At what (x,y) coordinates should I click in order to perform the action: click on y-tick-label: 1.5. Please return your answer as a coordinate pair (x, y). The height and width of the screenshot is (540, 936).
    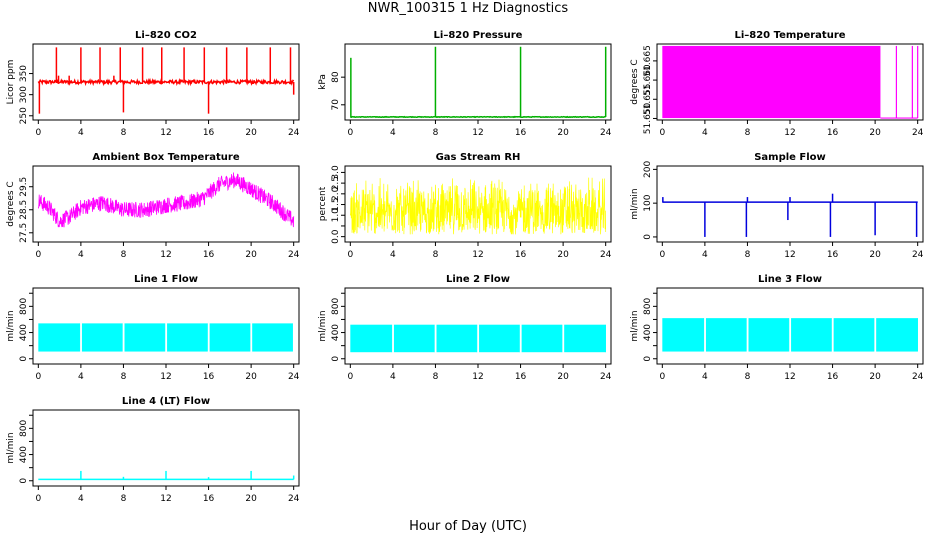
    Looking at the image, I should click on (336, 204).